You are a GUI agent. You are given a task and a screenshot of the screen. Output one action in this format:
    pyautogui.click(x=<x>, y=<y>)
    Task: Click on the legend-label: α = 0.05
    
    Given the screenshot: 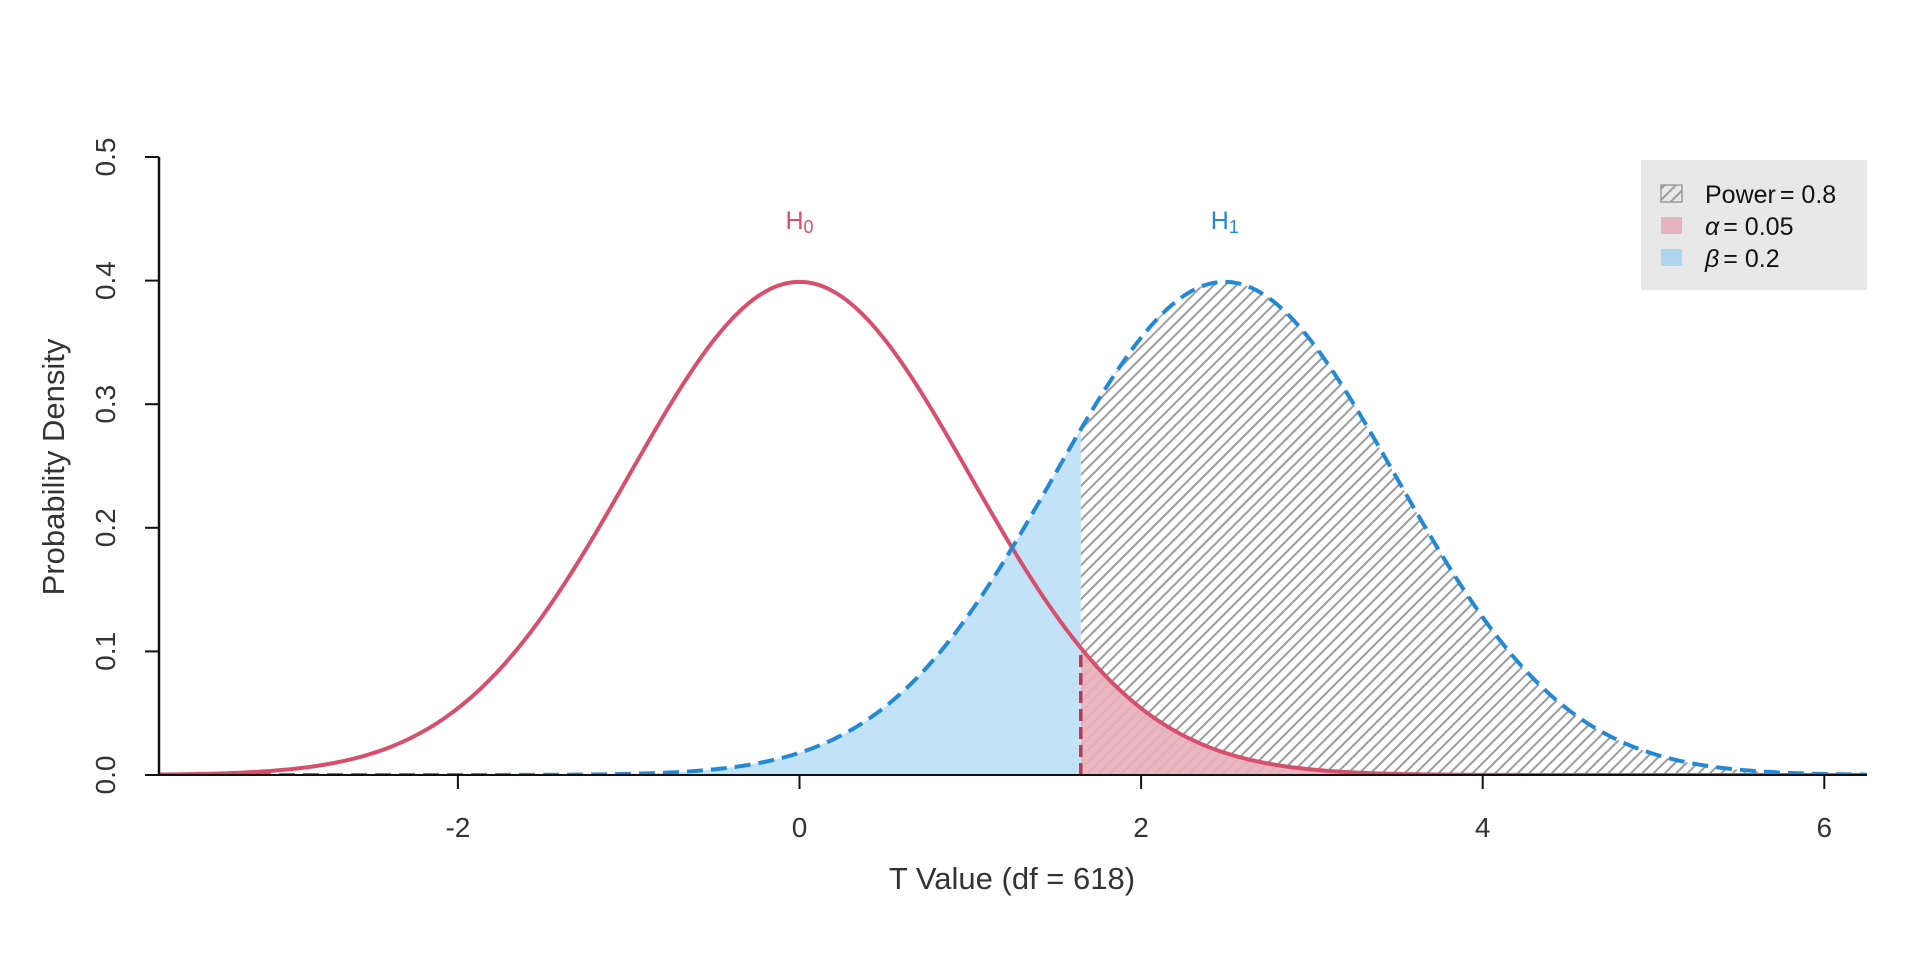 What is the action you would take?
    pyautogui.click(x=1749, y=227)
    